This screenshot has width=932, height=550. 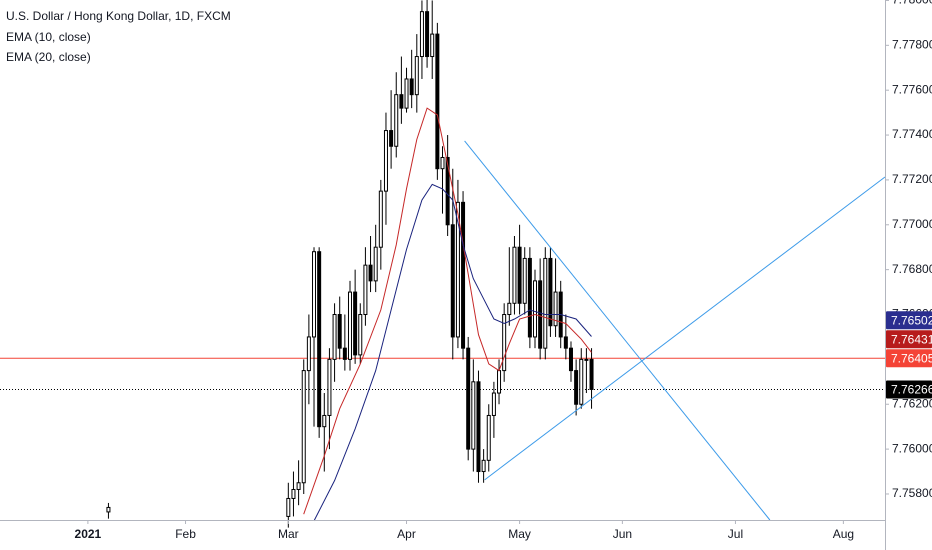 I want to click on x-tick-label: Jun, so click(x=622, y=534).